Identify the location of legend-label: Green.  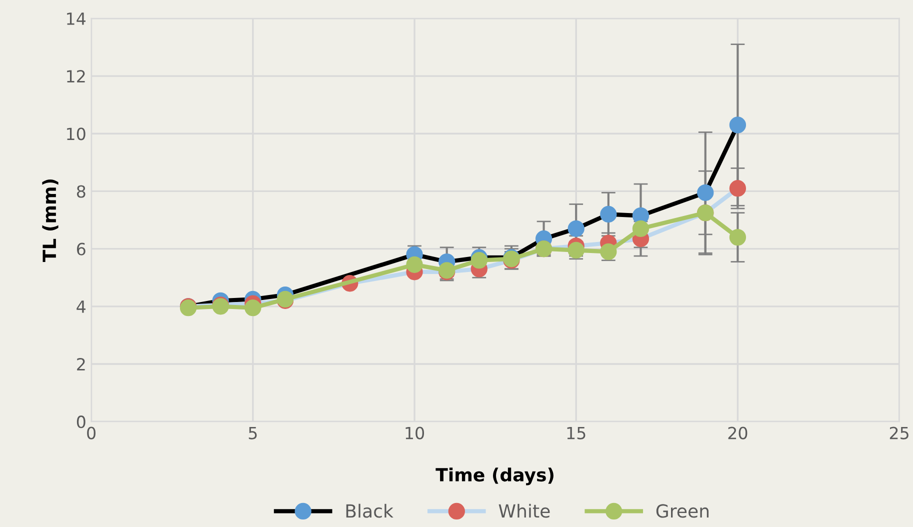
(682, 511).